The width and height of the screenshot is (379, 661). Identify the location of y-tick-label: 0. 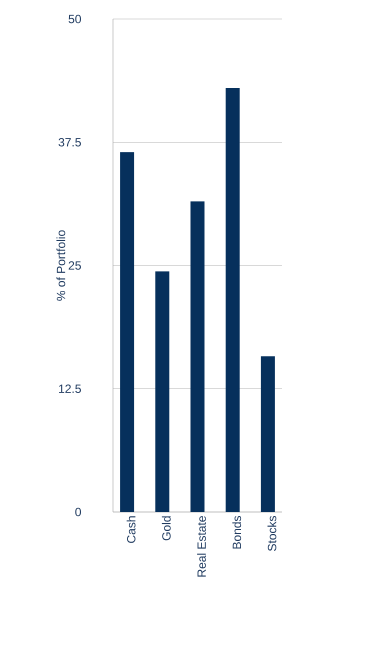
(78, 512).